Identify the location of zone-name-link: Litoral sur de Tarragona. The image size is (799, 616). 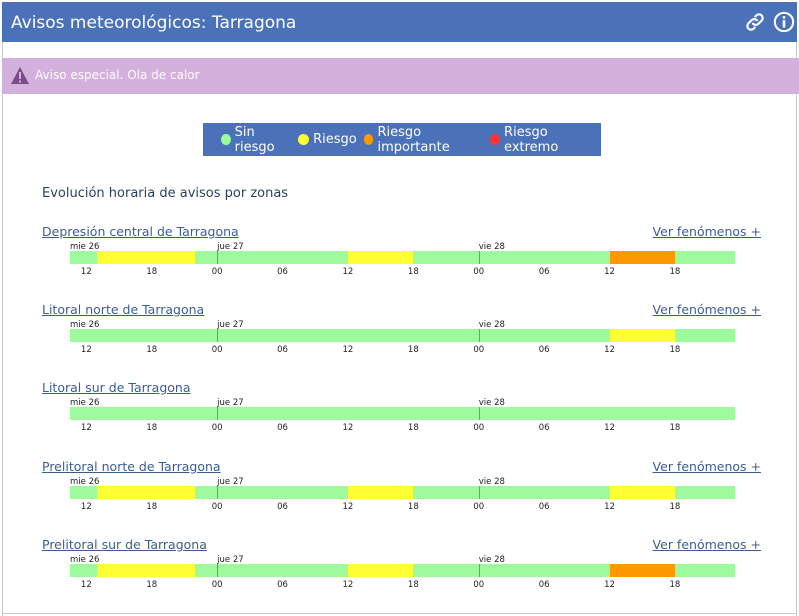
(116, 387).